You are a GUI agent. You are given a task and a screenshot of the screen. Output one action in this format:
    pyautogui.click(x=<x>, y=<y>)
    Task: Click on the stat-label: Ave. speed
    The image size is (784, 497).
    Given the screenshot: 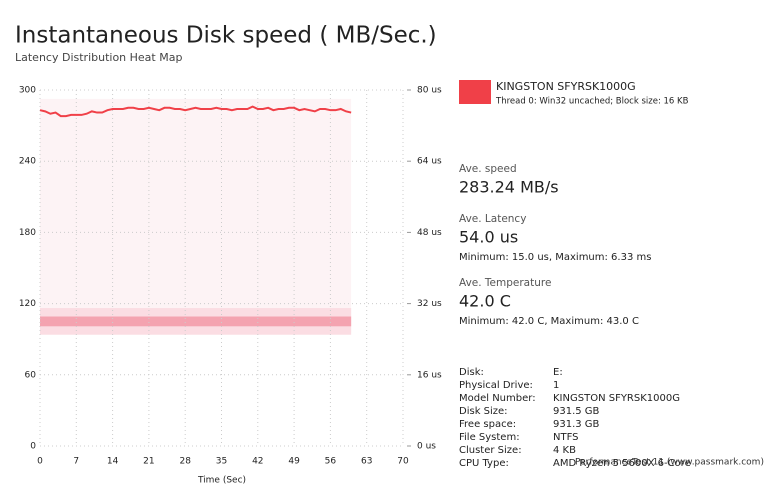 What is the action you would take?
    pyautogui.click(x=488, y=169)
    